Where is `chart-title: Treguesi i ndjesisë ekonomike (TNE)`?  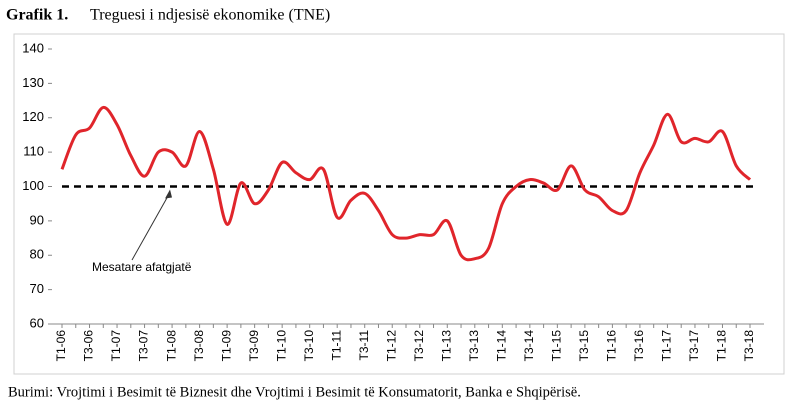 chart-title: Treguesi i ndjesisë ekonomike (TNE) is located at coordinates (210, 15).